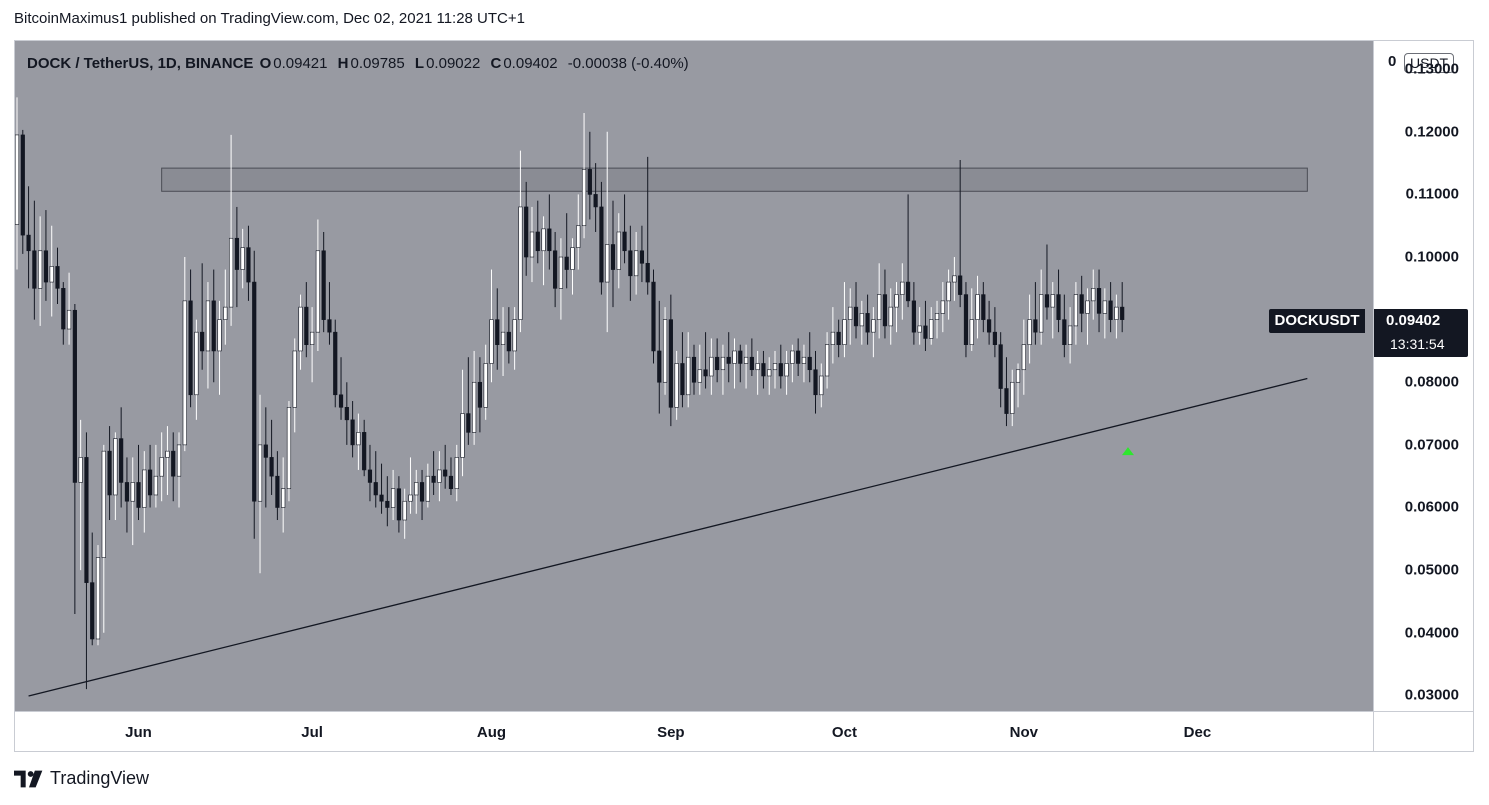 This screenshot has width=1489, height=805. What do you see at coordinates (1431, 69) in the screenshot?
I see `price-tick-label: 0.13000` at bounding box center [1431, 69].